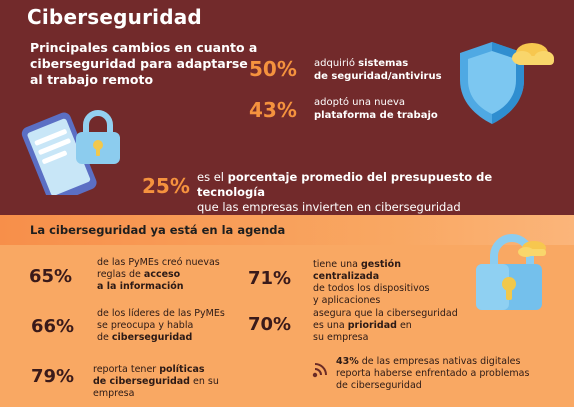 The image size is (574, 407). Describe the element at coordinates (376, 115) in the screenshot. I see `stat-43-bold-b: plataforma de trabajo` at that location.